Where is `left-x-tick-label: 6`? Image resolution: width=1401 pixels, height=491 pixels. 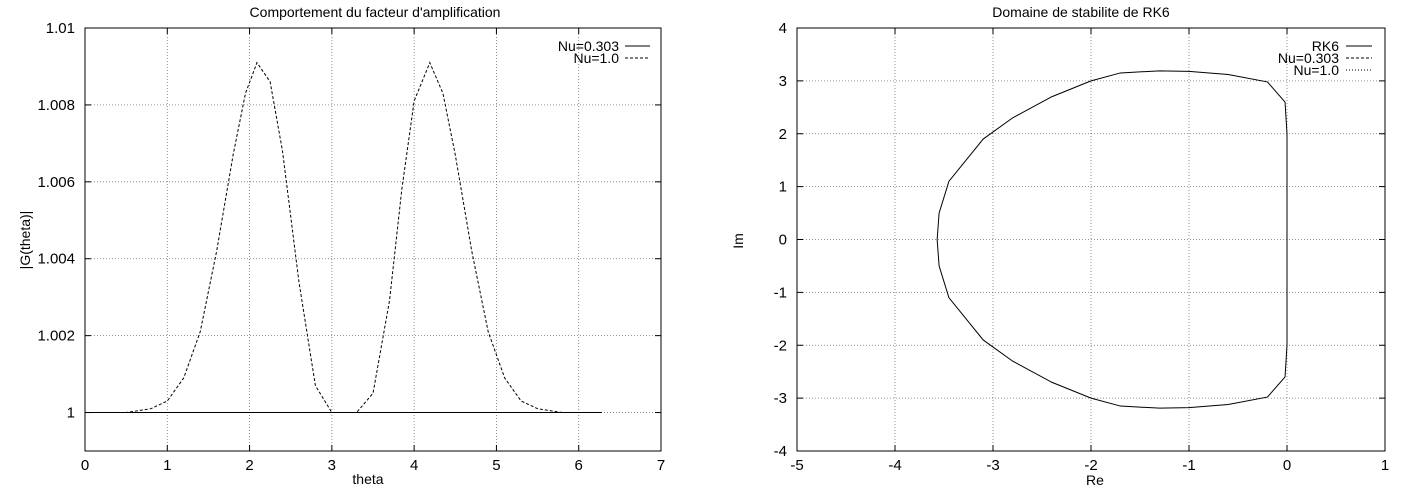
left-x-tick-label: 6 is located at coordinates (579, 465).